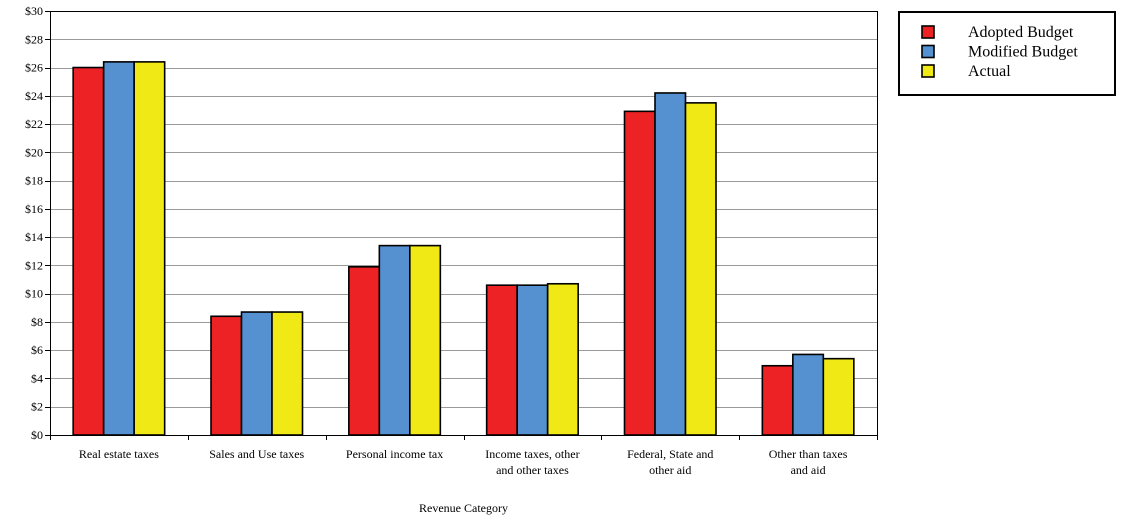 Image resolution: width=1131 pixels, height=518 pixels. Describe the element at coordinates (34, 11) in the screenshot. I see `y-tick-label: $30` at that location.